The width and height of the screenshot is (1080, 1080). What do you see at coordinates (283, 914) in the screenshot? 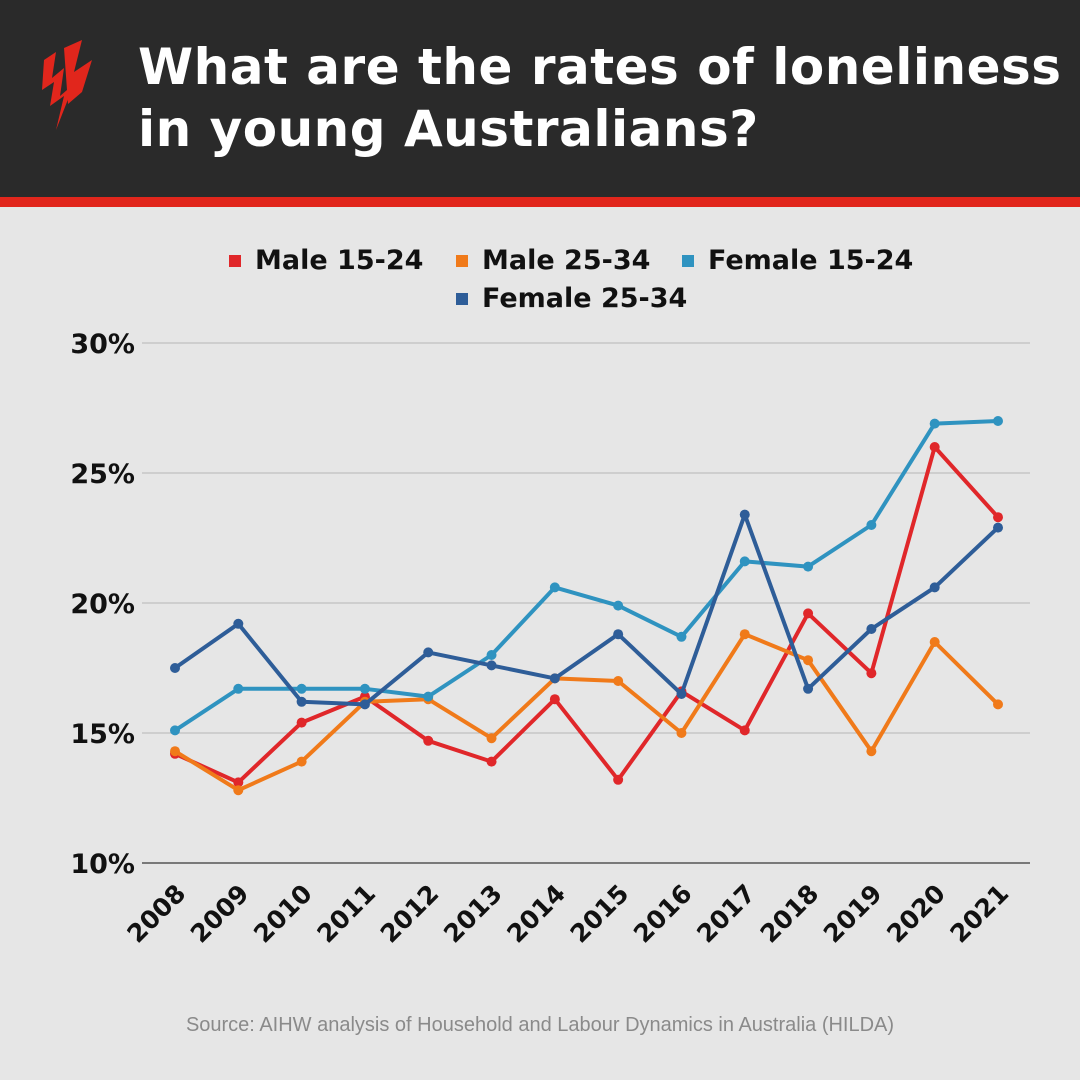
I see `x-tick-label: 2010` at bounding box center [283, 914].